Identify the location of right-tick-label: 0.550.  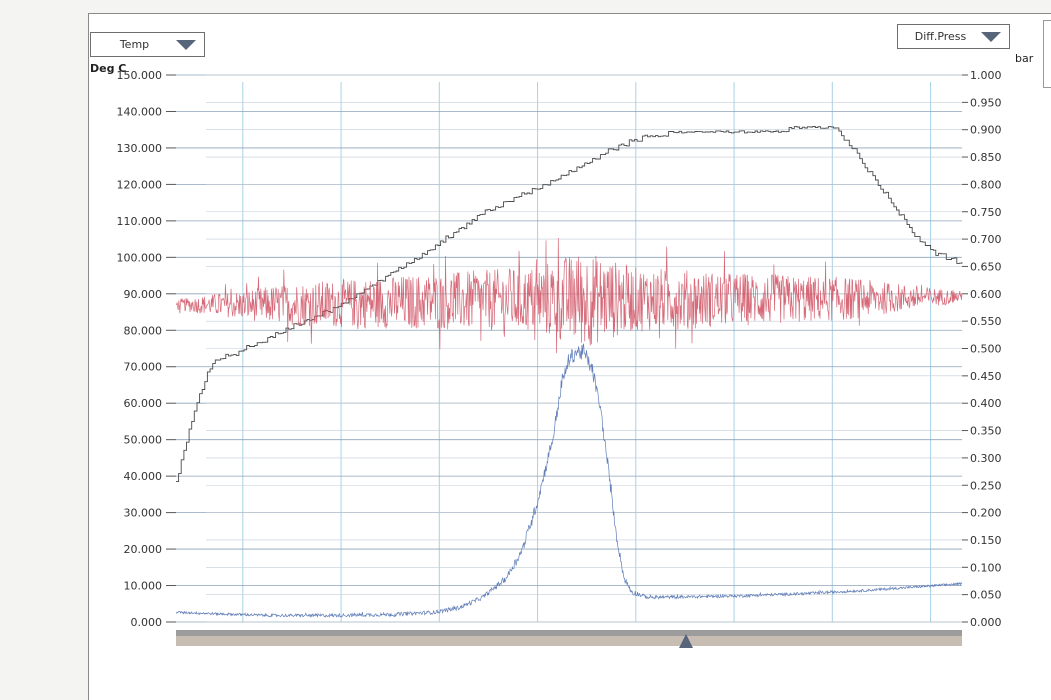
(986, 321).